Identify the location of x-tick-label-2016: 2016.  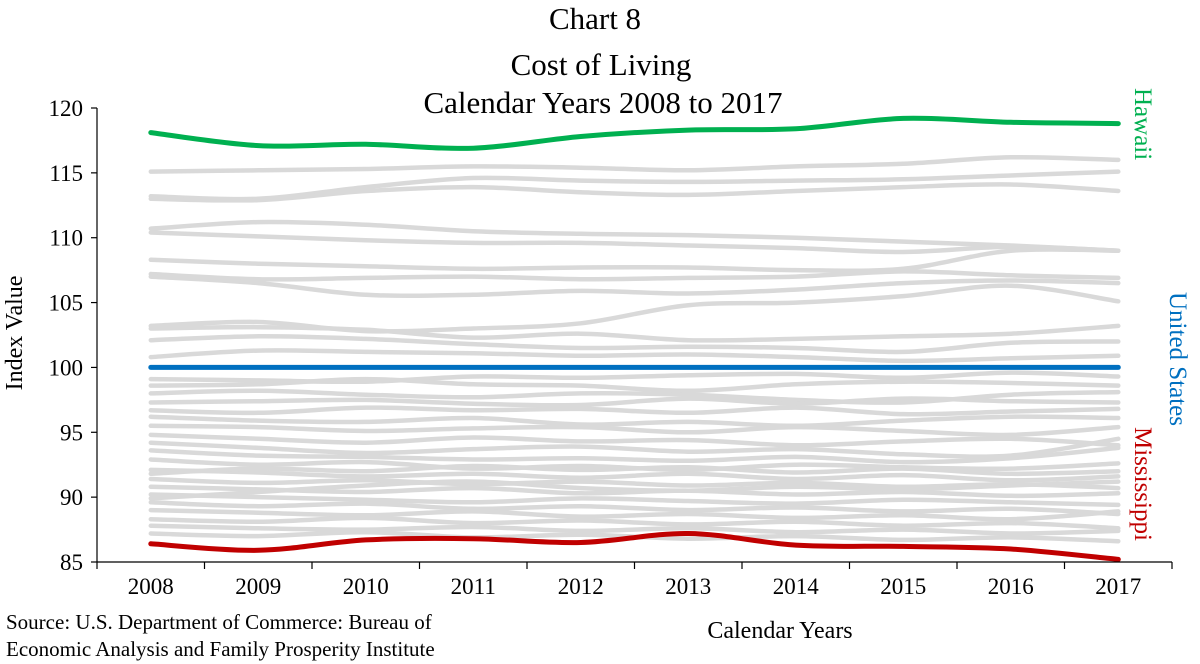
(1011, 586).